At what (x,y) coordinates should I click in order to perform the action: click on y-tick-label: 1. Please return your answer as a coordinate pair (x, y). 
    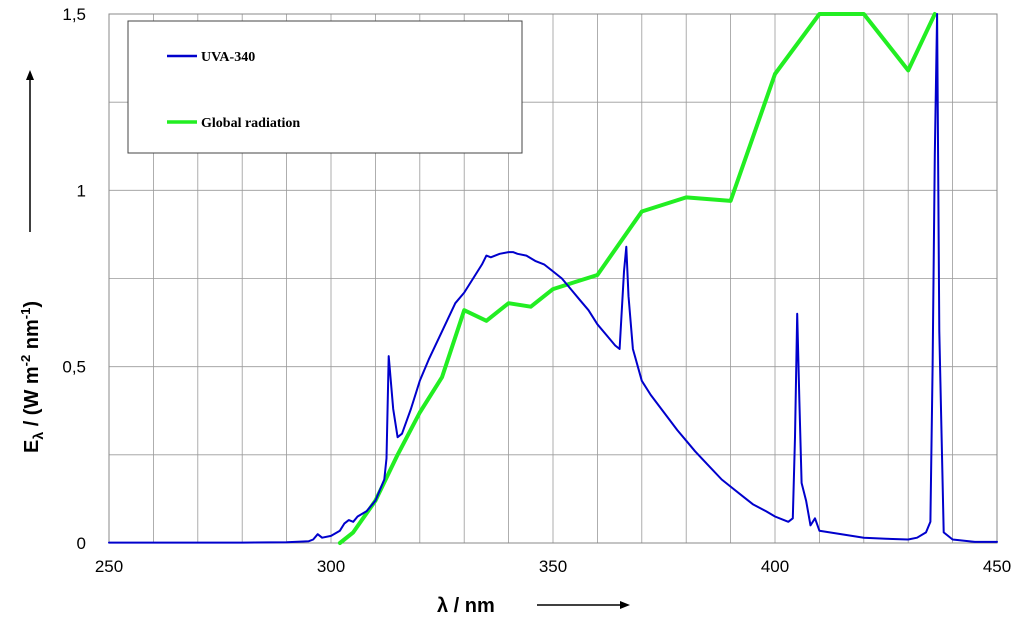
    Looking at the image, I should click on (81, 190).